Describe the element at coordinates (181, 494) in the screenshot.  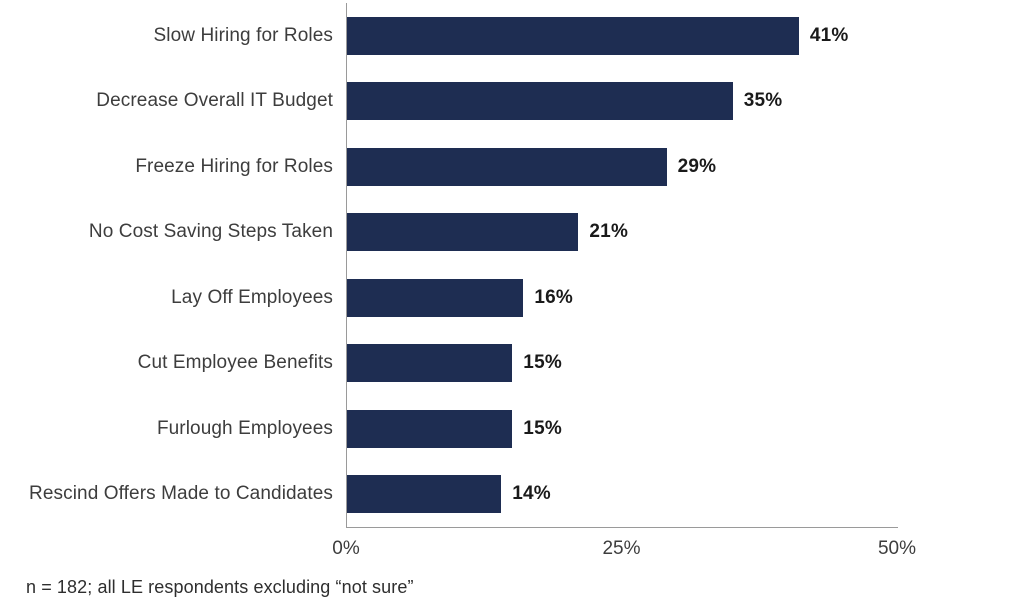
I see `category-label: Rescind Offers Made to Candidates` at that location.